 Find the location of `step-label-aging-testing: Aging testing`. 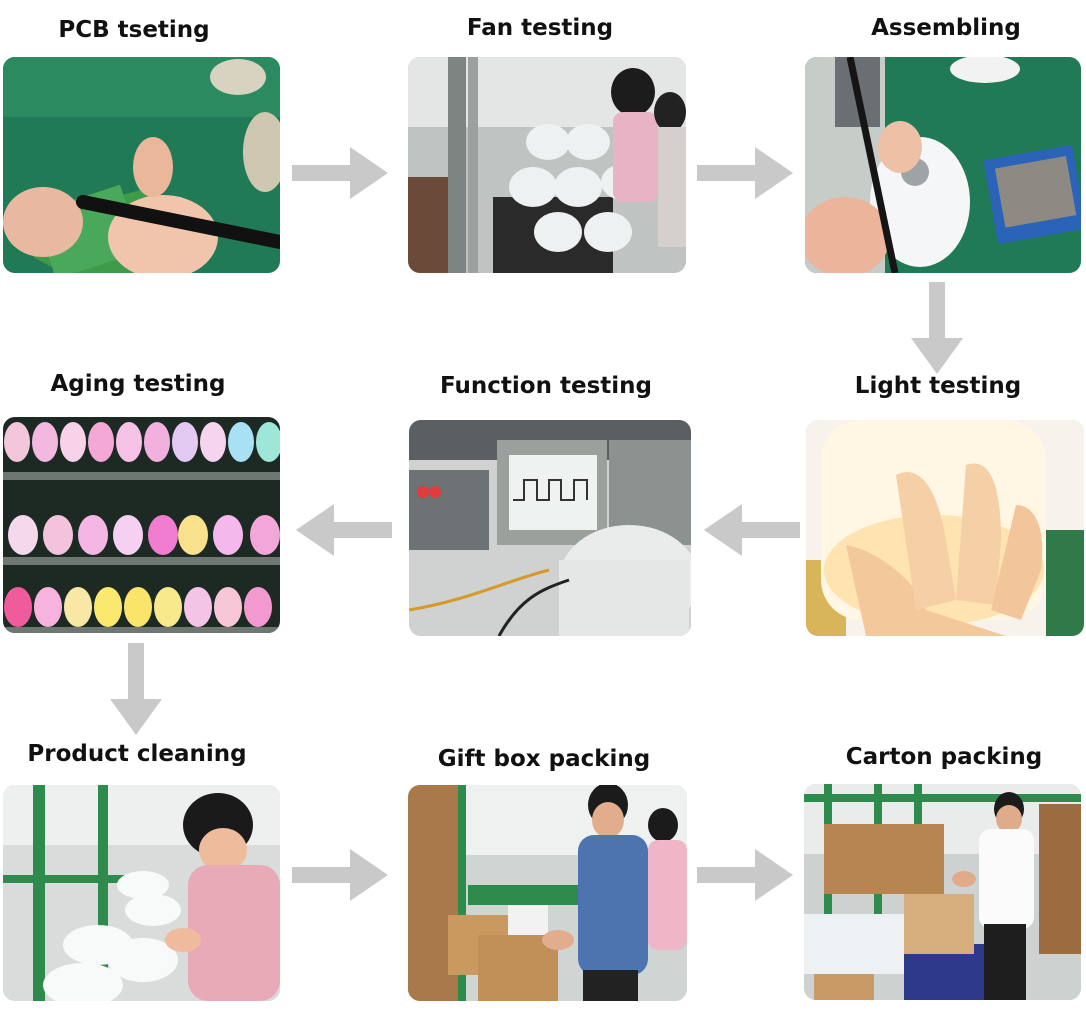

step-label-aging-testing: Aging testing is located at coordinates (138, 384).